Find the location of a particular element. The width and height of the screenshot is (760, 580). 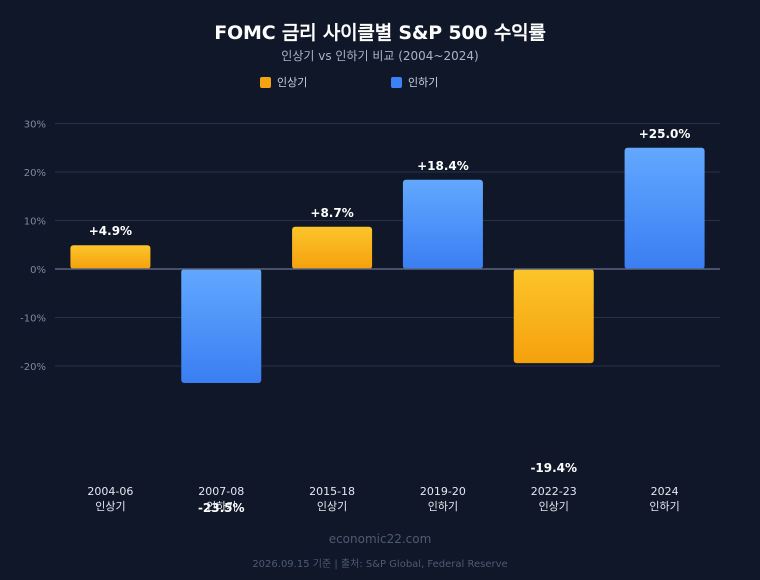

legend-label-hike: 인상기 is located at coordinates (292, 82).